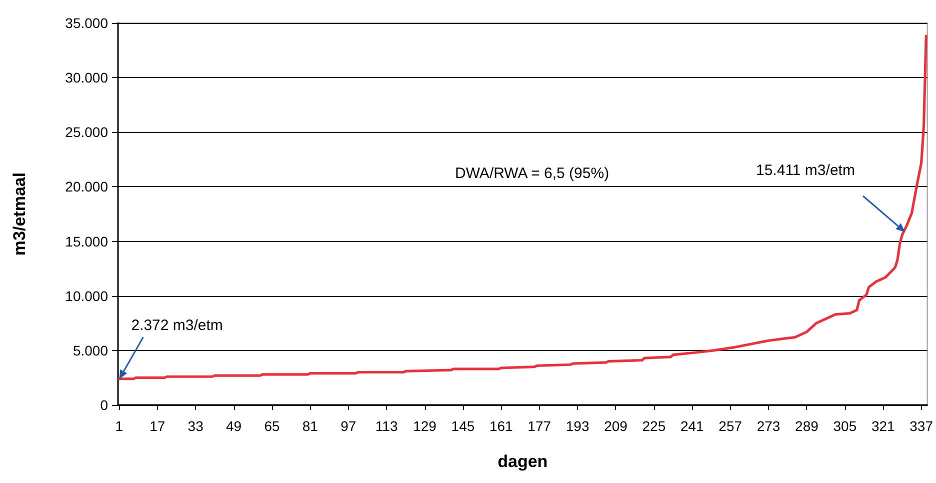  I want to click on annotation: DWA/RWA = 6,5 (95%), so click(532, 173).